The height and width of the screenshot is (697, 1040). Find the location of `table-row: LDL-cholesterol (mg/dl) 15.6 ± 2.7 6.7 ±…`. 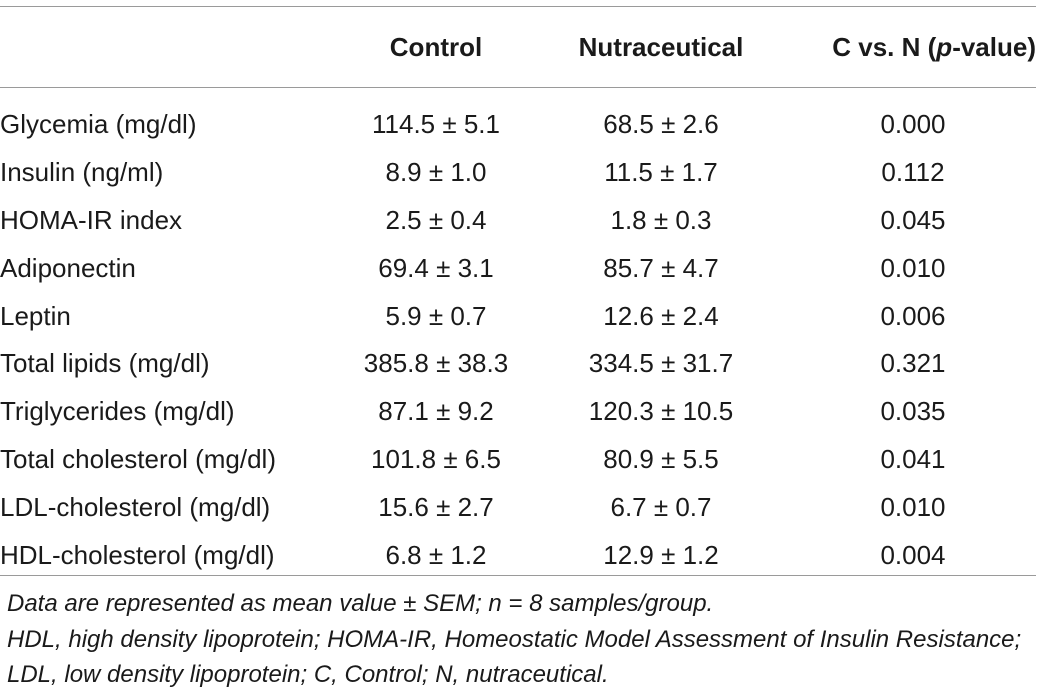

table-row: LDL-cholesterol (mg/dl) 15.6 ± 2.7 6.7 ±… is located at coordinates (518, 507).